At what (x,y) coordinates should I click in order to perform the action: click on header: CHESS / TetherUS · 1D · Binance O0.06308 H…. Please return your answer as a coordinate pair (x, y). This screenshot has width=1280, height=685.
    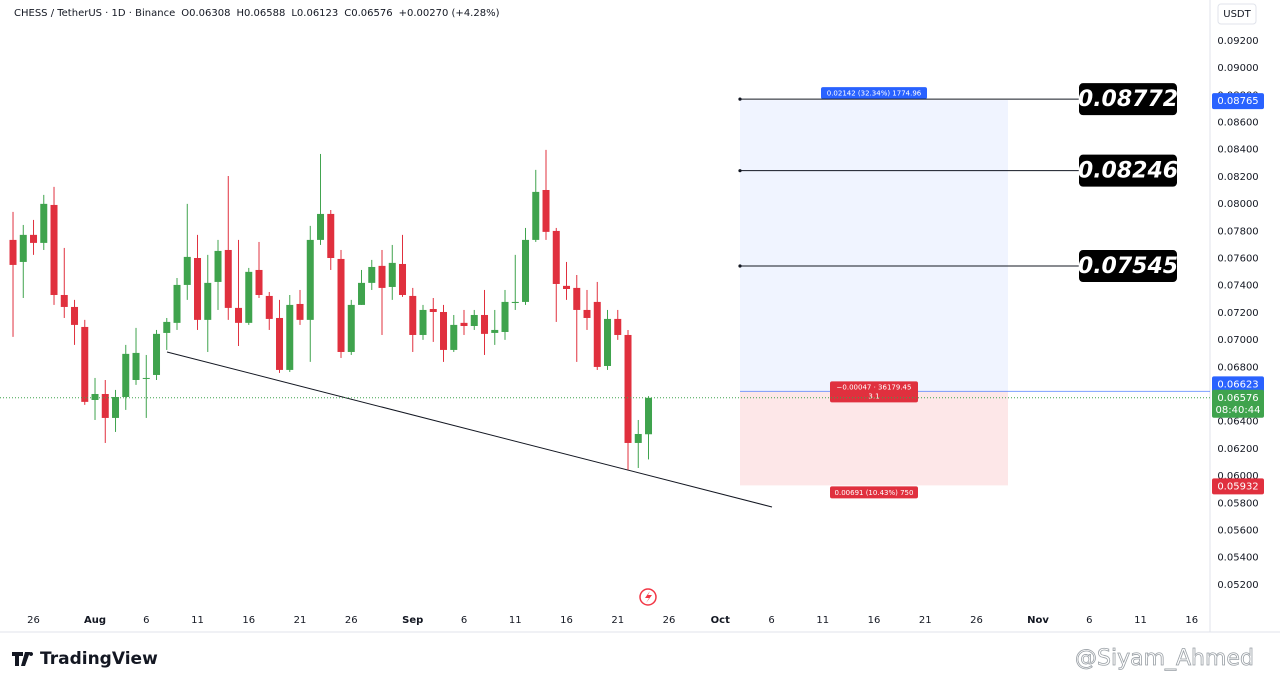
    Looking at the image, I should click on (257, 13).